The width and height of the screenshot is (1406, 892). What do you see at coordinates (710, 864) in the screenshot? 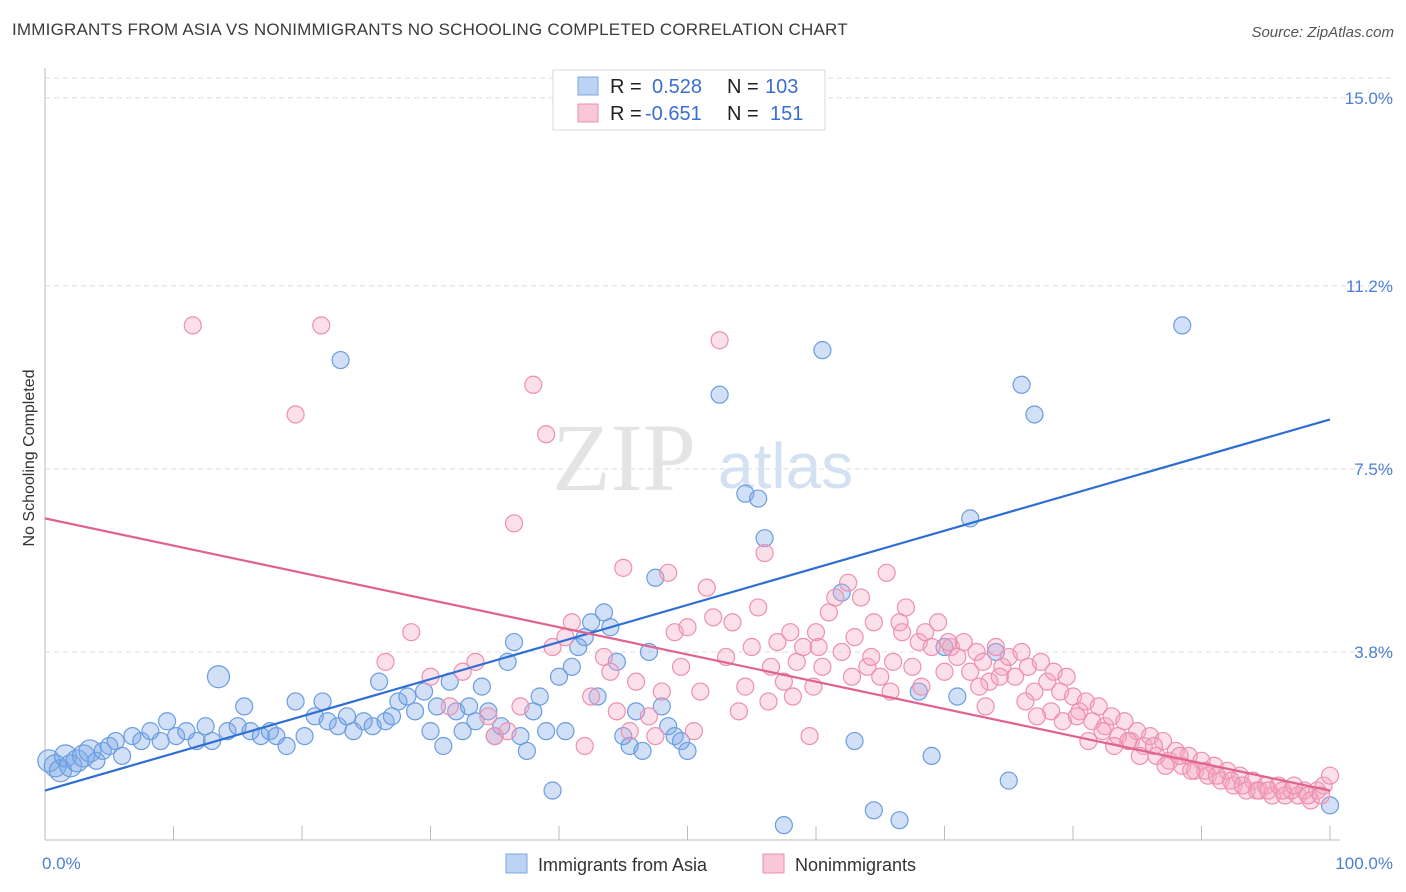
I see `series-legend: Immigrants from Asia Nonimmigrants` at bounding box center [710, 864].